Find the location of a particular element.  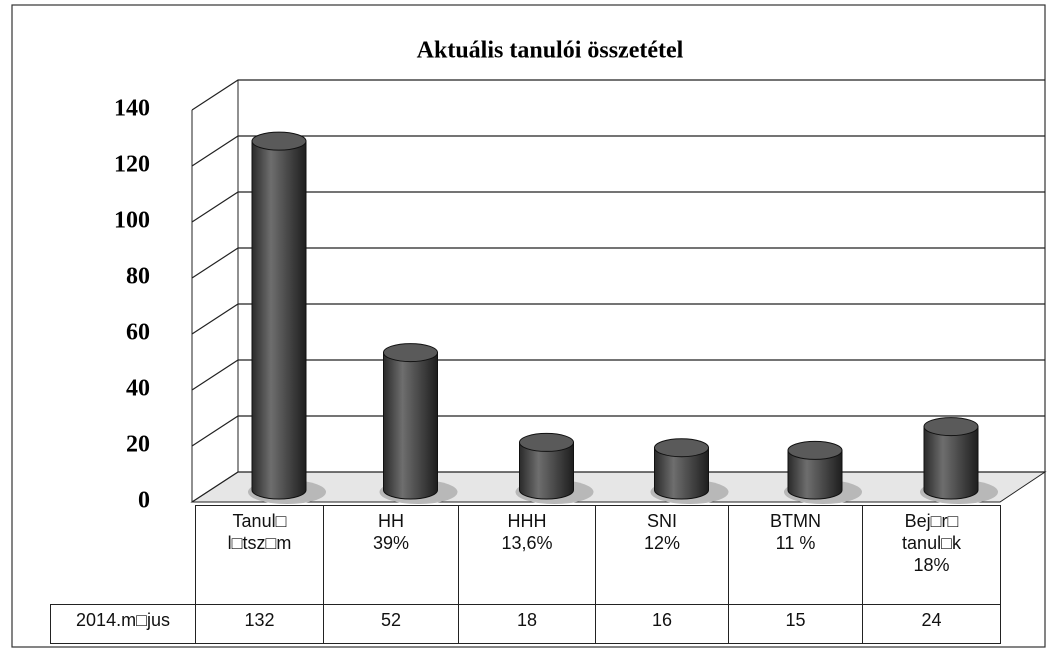

category-cell: HHH 13,6% is located at coordinates (527, 555).